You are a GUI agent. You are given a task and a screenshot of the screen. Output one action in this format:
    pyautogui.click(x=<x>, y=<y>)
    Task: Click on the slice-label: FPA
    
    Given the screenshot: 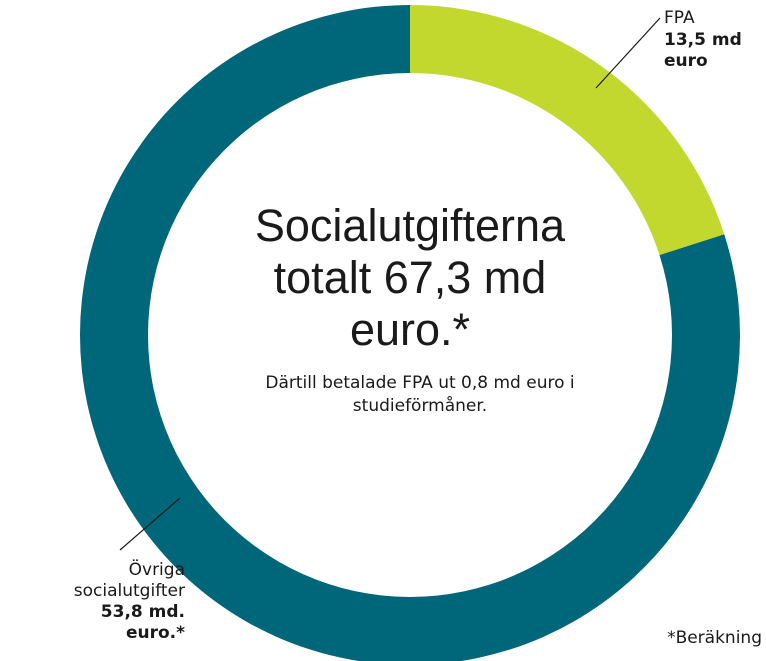 What is the action you would take?
    pyautogui.click(x=679, y=18)
    